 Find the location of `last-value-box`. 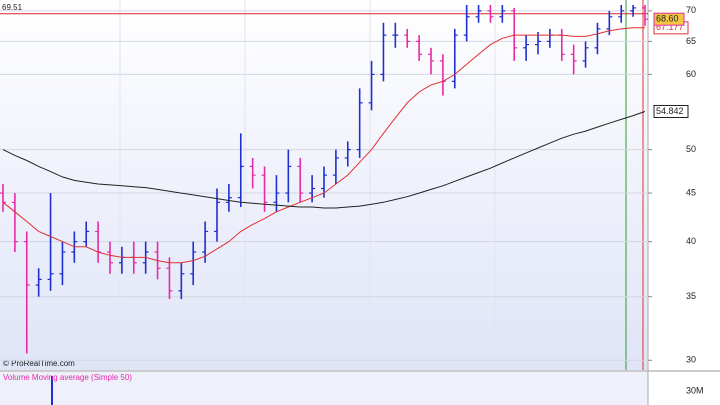

last-value-box is located at coordinates (671, 111).